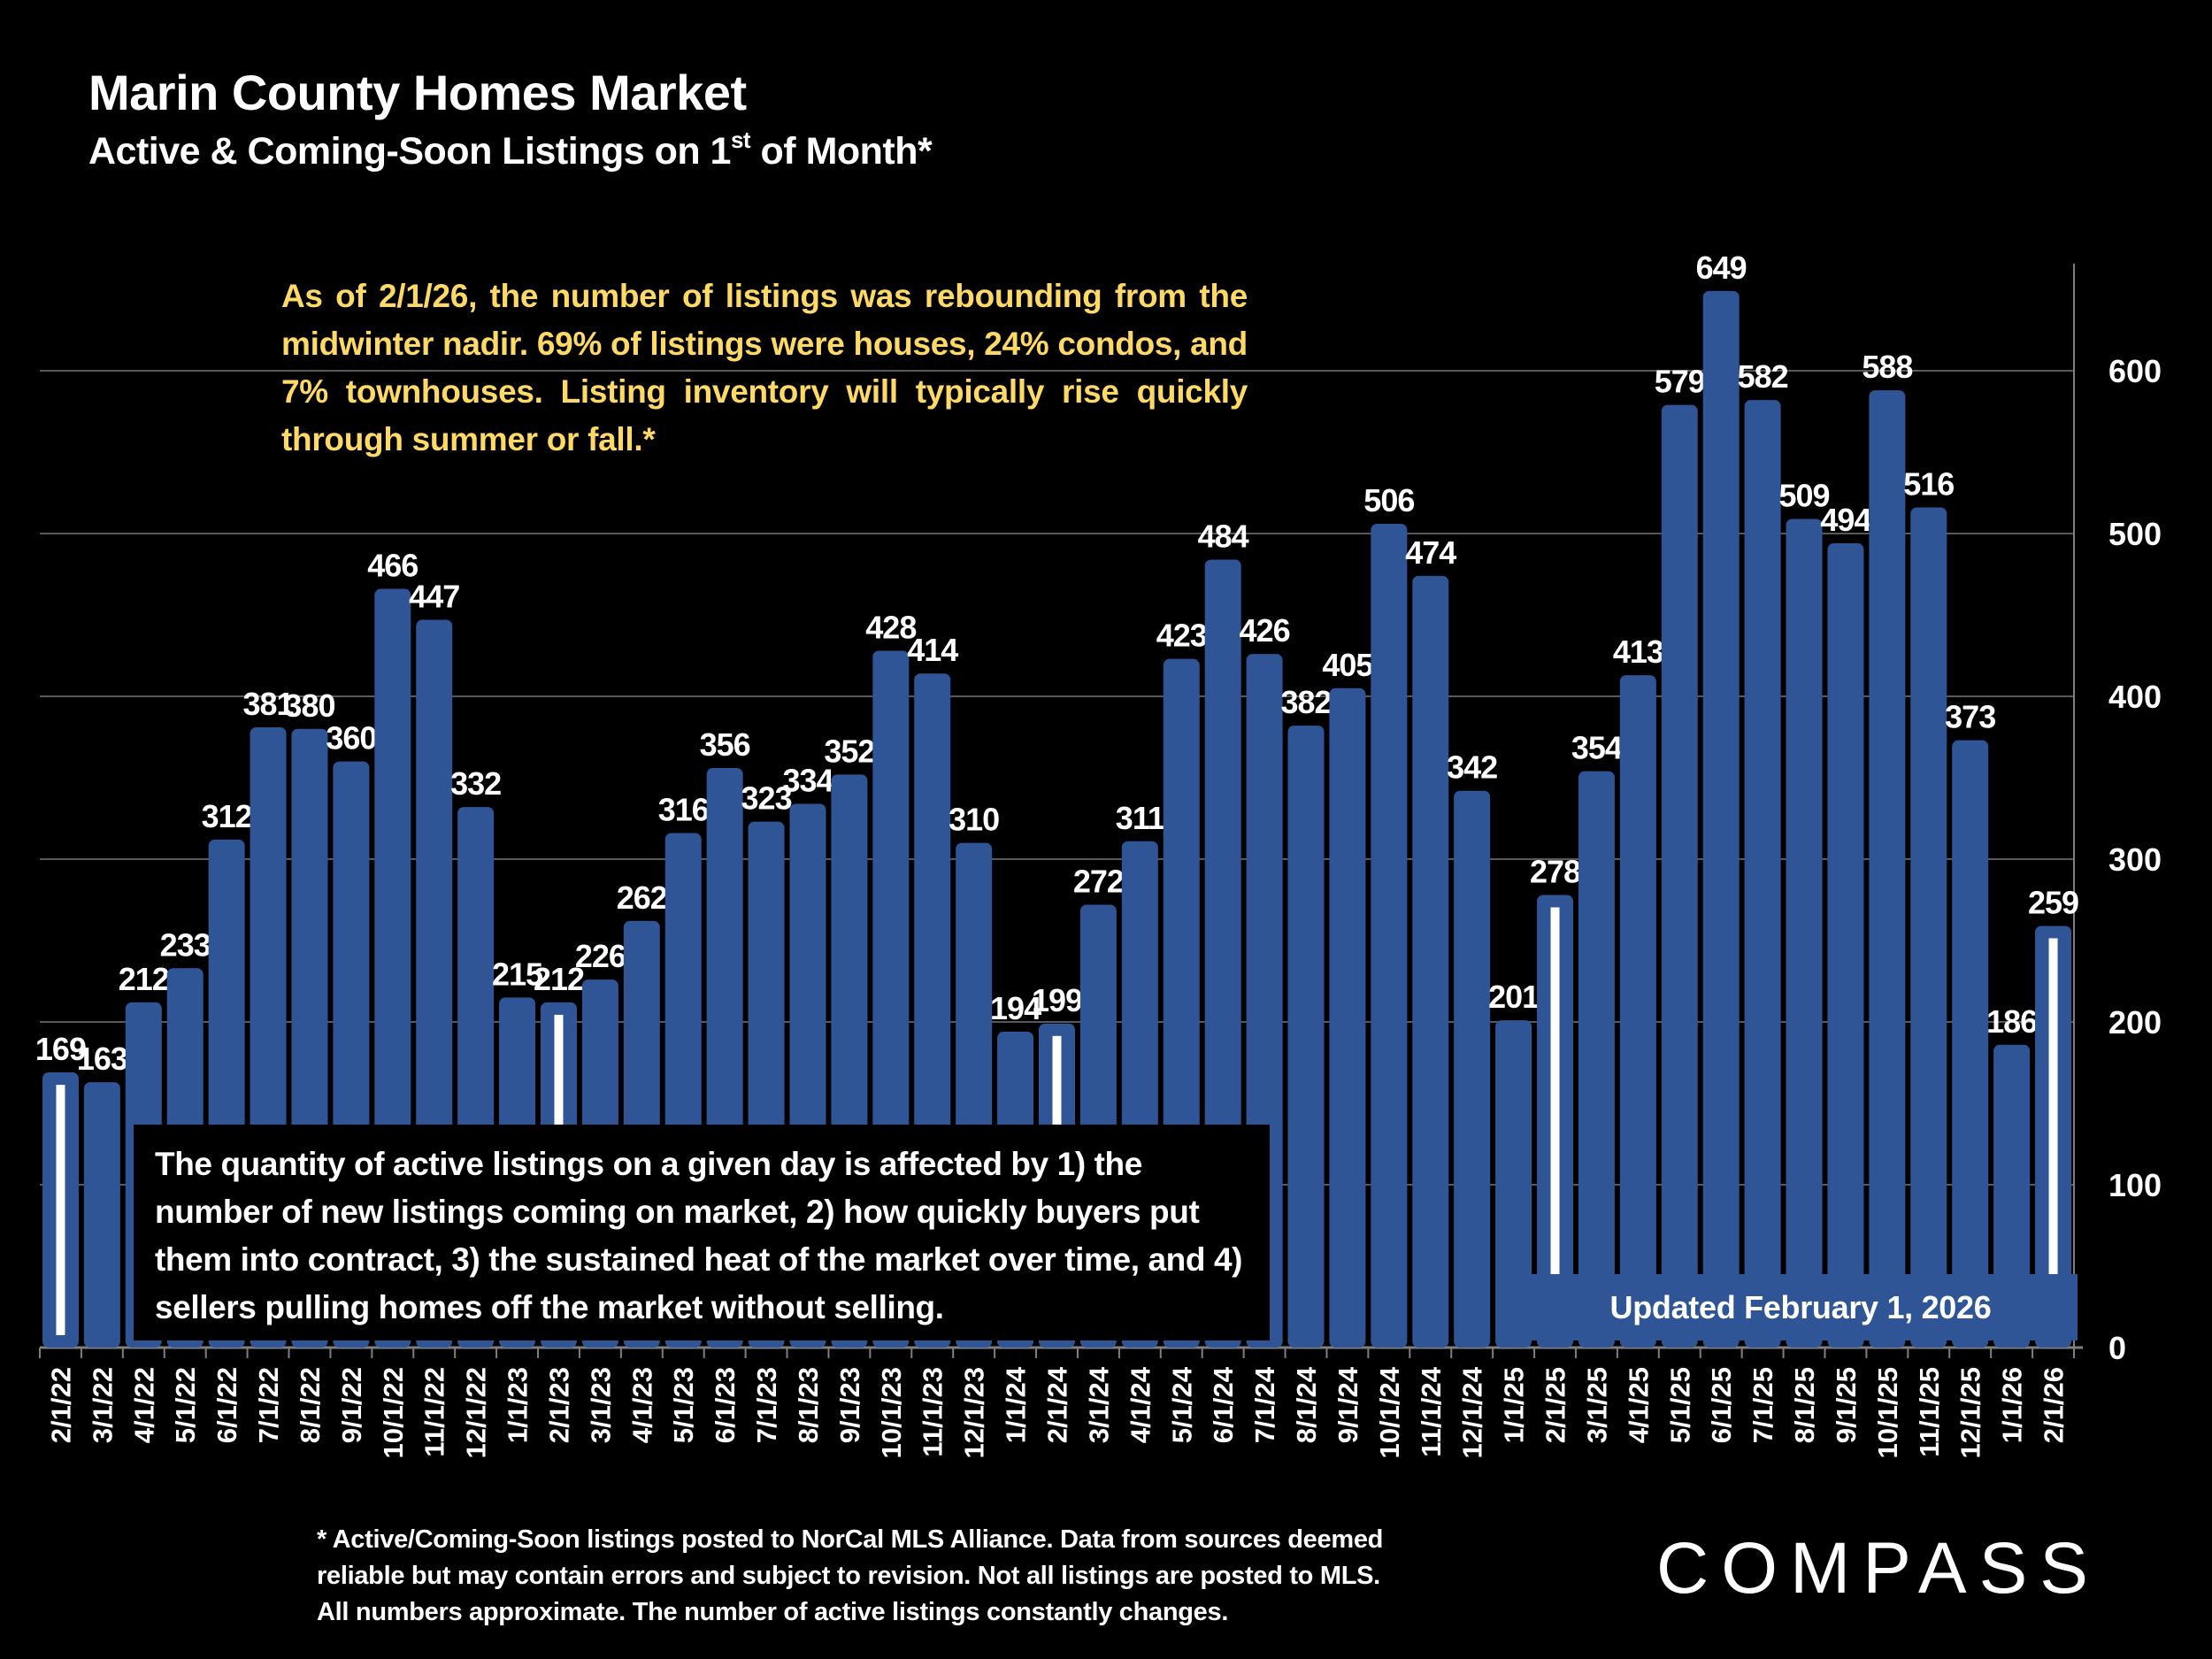 The height and width of the screenshot is (1659, 2212). What do you see at coordinates (476, 784) in the screenshot?
I see `data-label: 332` at bounding box center [476, 784].